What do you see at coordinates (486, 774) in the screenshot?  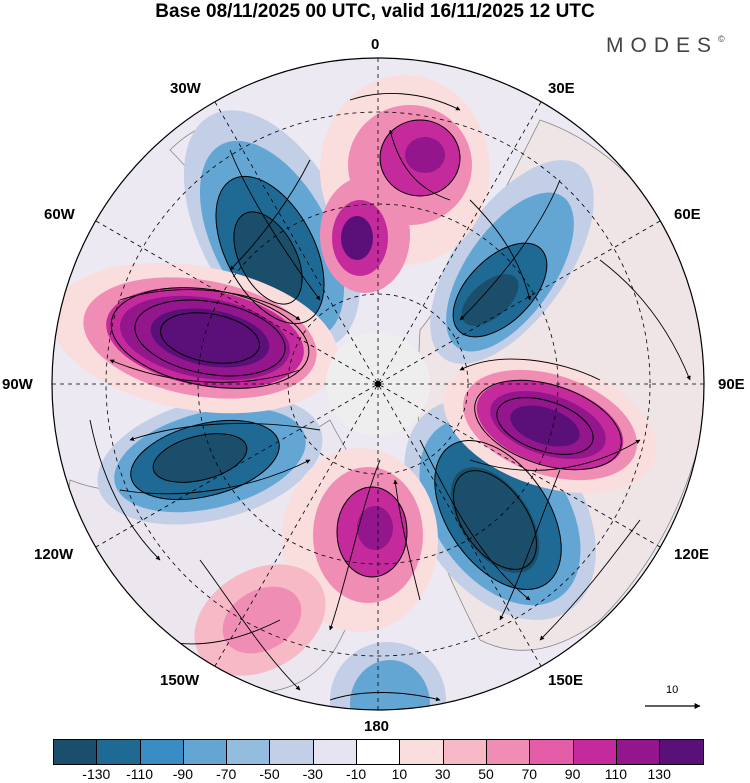 I see `colorbar-tick-label: 50` at bounding box center [486, 774].